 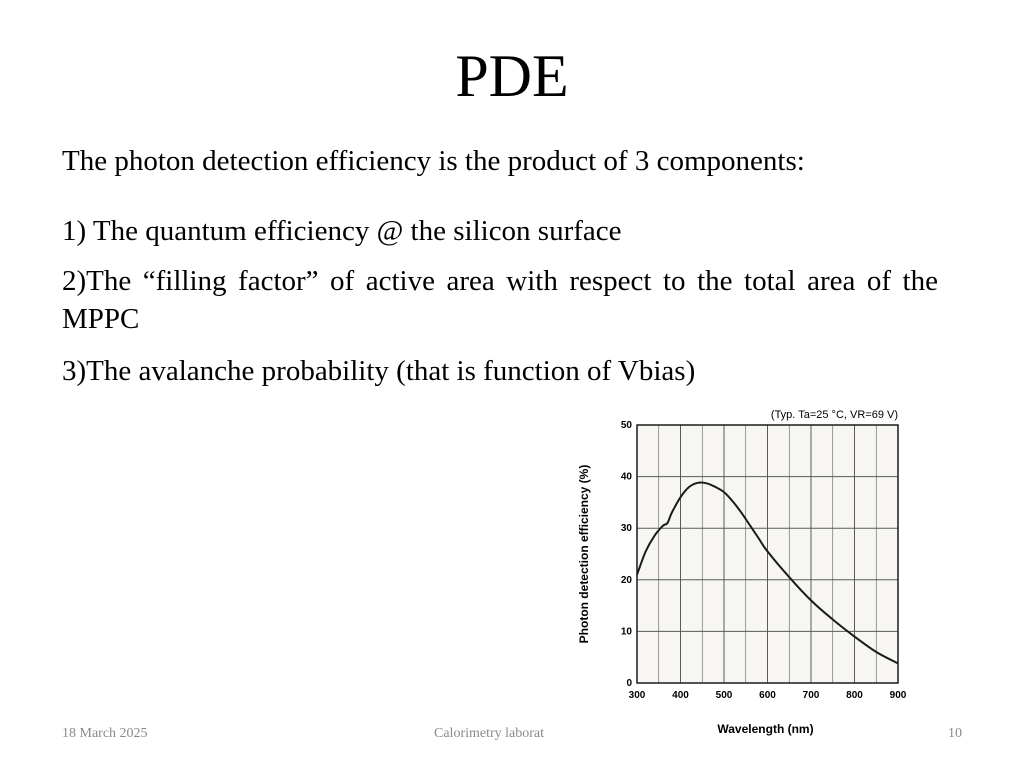 I want to click on x-tick-label: 900, so click(x=898, y=695).